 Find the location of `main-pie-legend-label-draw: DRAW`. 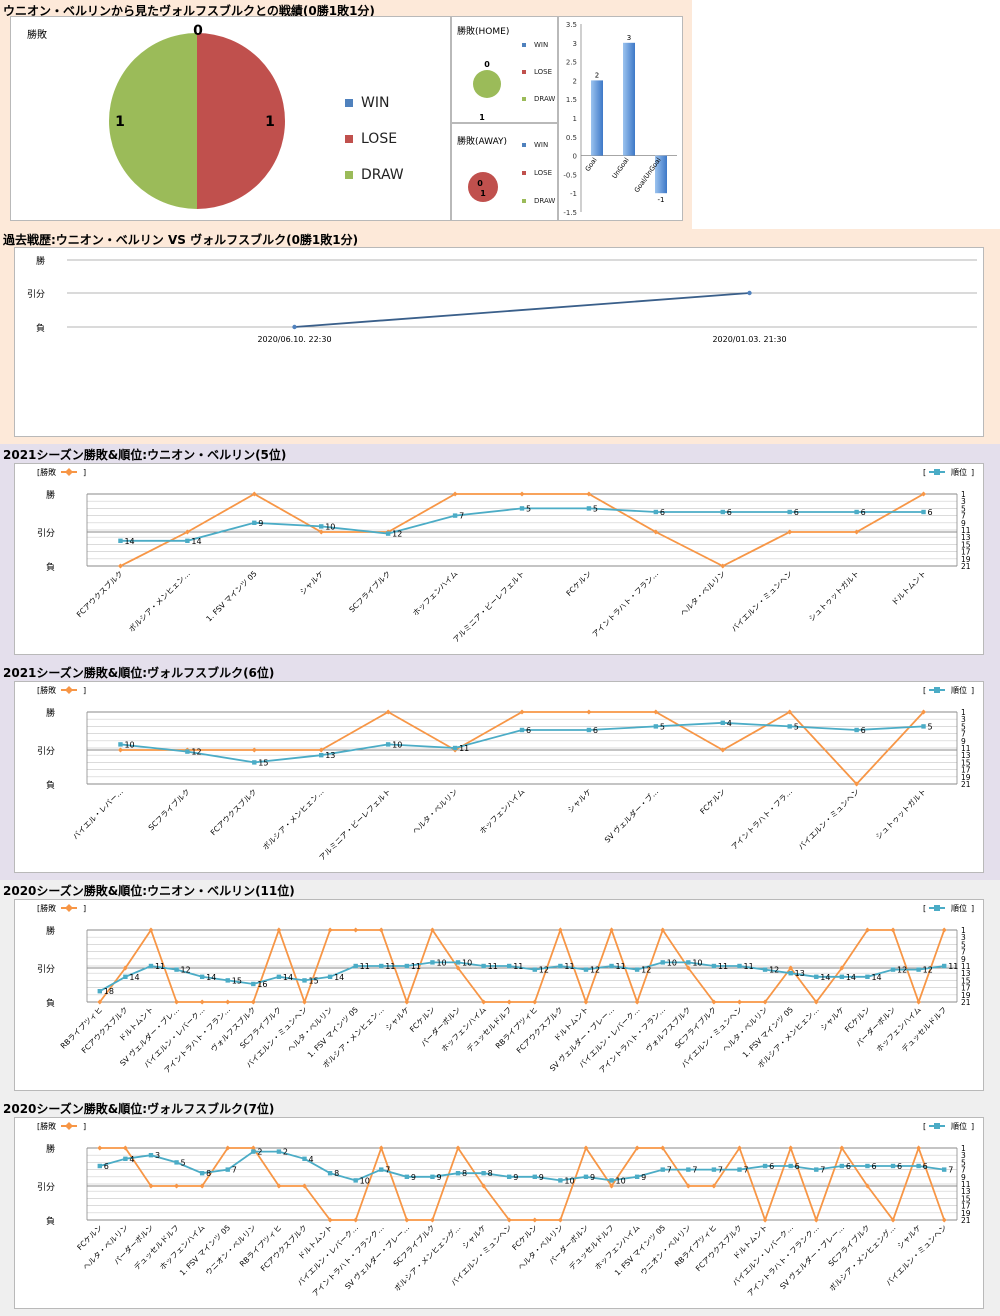

main-pie-legend-label-draw: DRAW is located at coordinates (382, 175).